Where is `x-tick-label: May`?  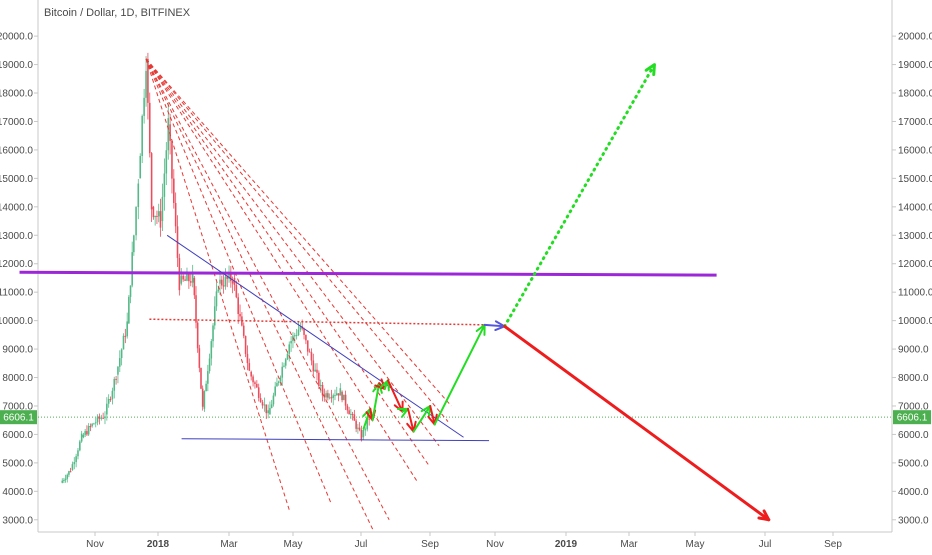 x-tick-label: May is located at coordinates (293, 544).